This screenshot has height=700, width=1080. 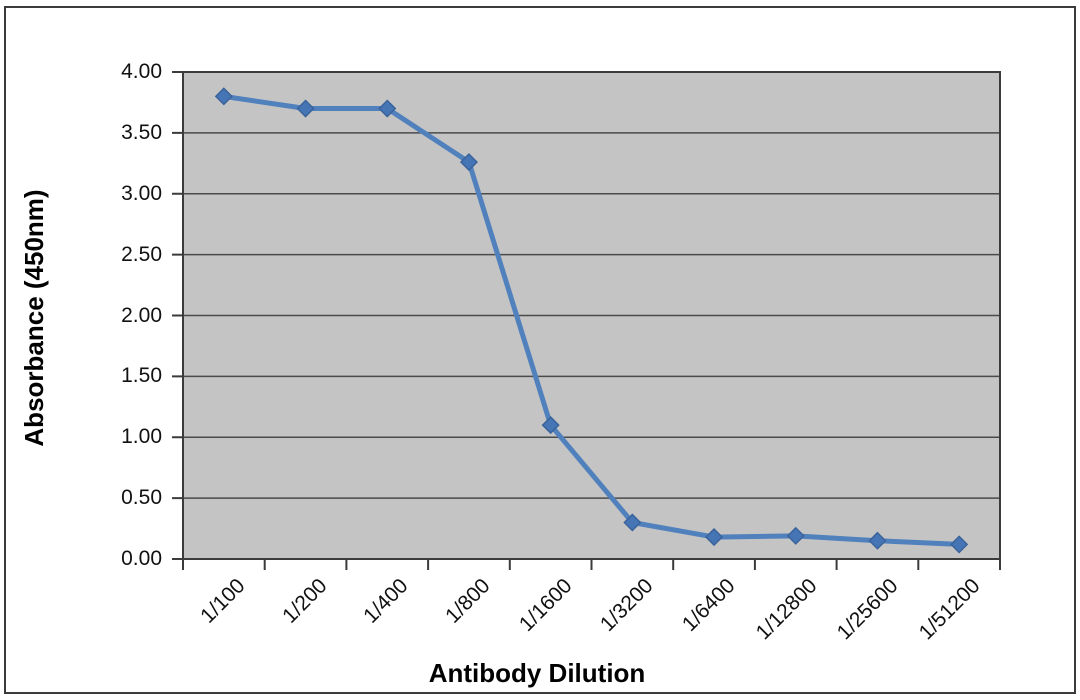 What do you see at coordinates (141, 437) in the screenshot?
I see `y-axis-tick-label: 1.00` at bounding box center [141, 437].